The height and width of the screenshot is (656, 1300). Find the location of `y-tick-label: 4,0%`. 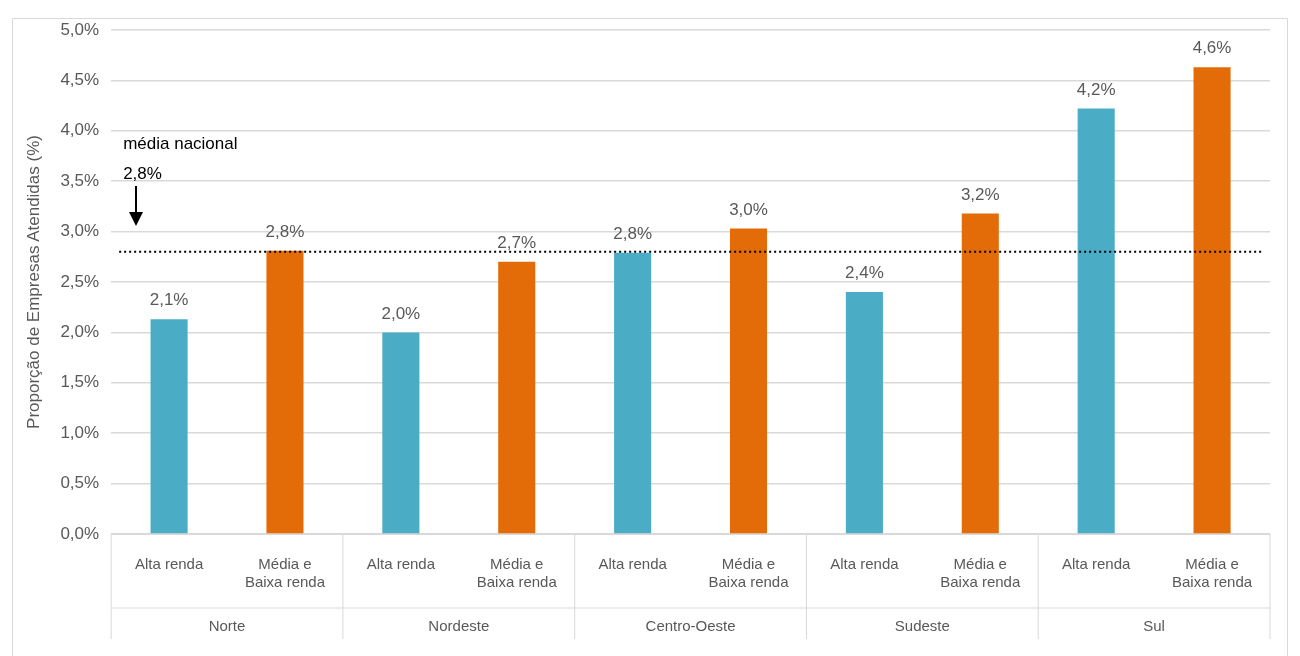

y-tick-label: 4,0% is located at coordinates (80, 130).